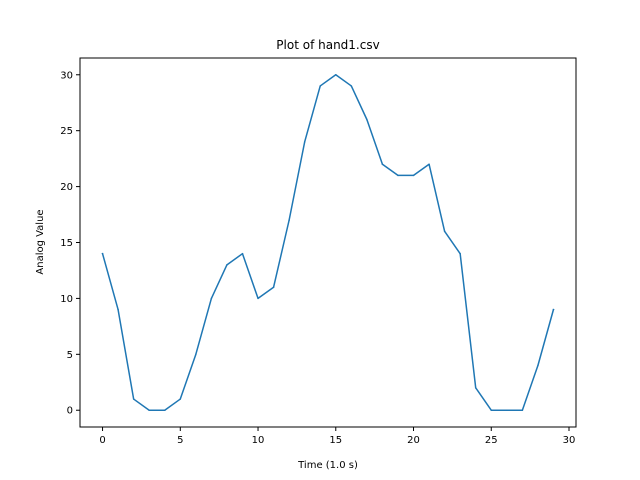  I want to click on y-axis-label: Analog Value, so click(40, 241).